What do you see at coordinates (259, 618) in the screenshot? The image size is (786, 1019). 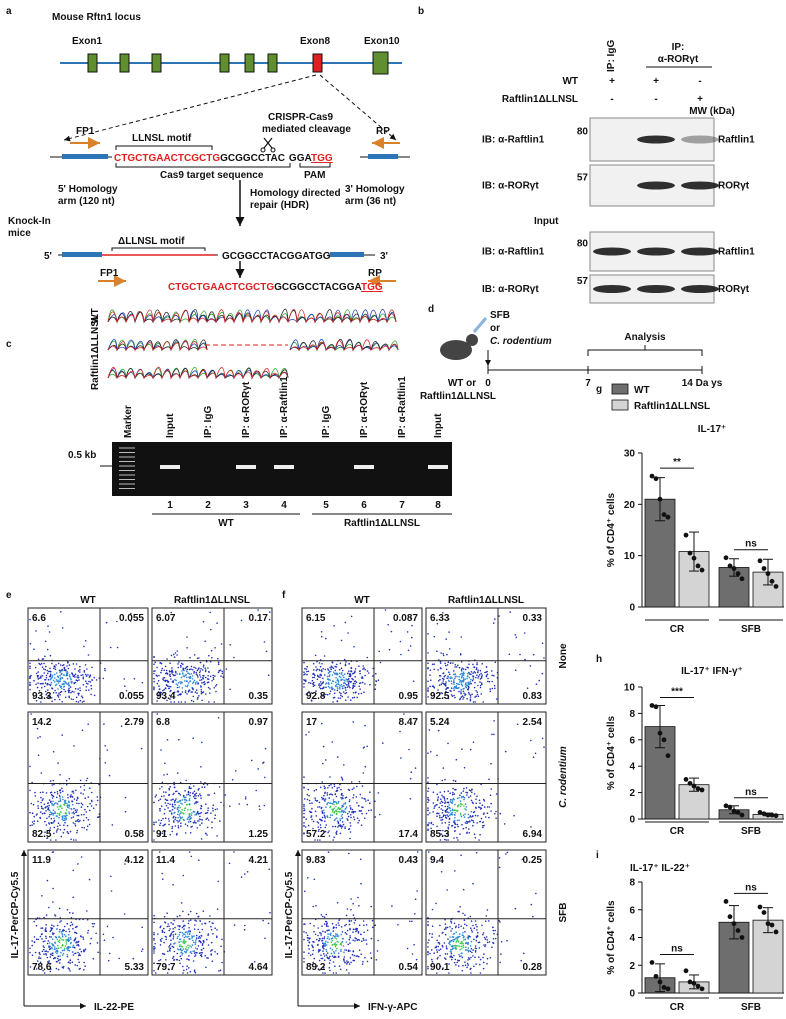 I see `label: 0.17` at bounding box center [259, 618].